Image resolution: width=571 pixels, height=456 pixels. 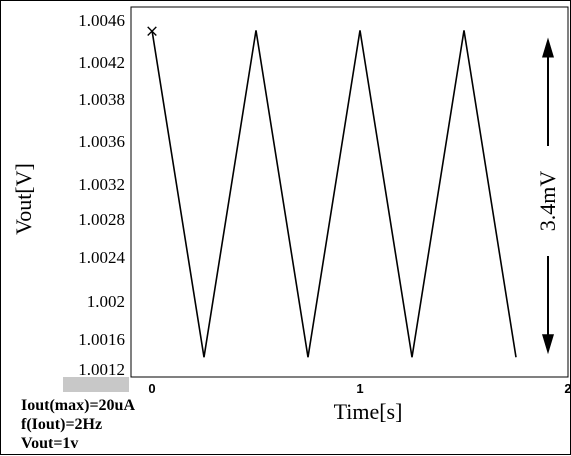 I want to click on y-tick-label: 1.0028, so click(x=101, y=219).